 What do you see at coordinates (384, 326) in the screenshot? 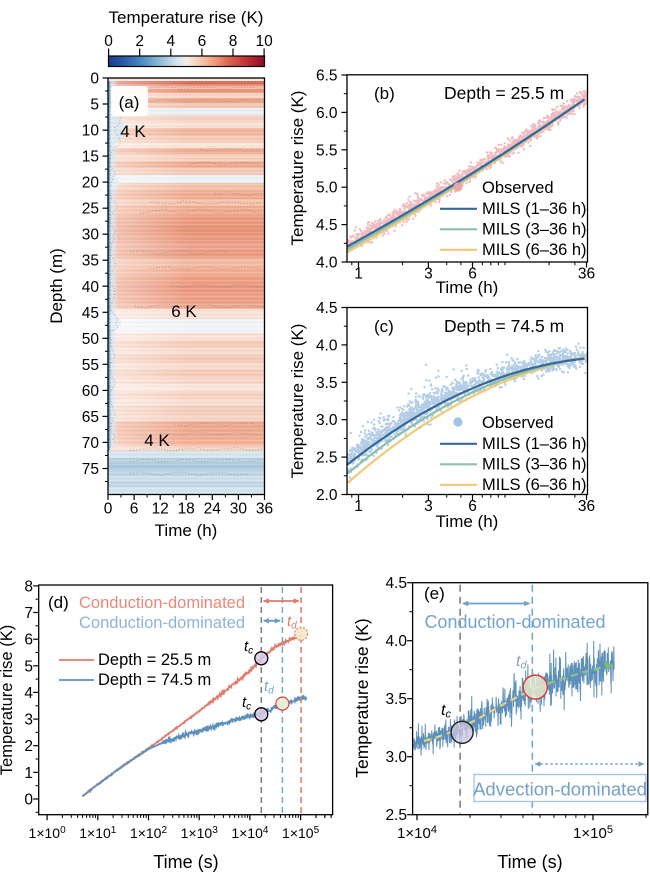
I see `svg-text: (c)` at bounding box center [384, 326].